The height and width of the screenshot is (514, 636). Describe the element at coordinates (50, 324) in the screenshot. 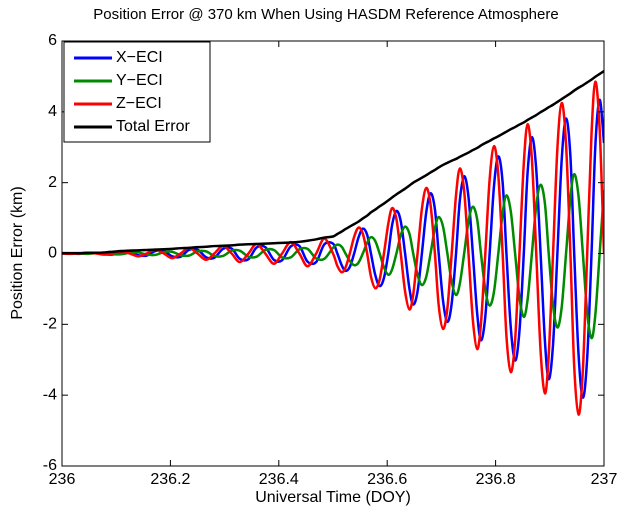

I see `y-tick-label: -2` at that location.